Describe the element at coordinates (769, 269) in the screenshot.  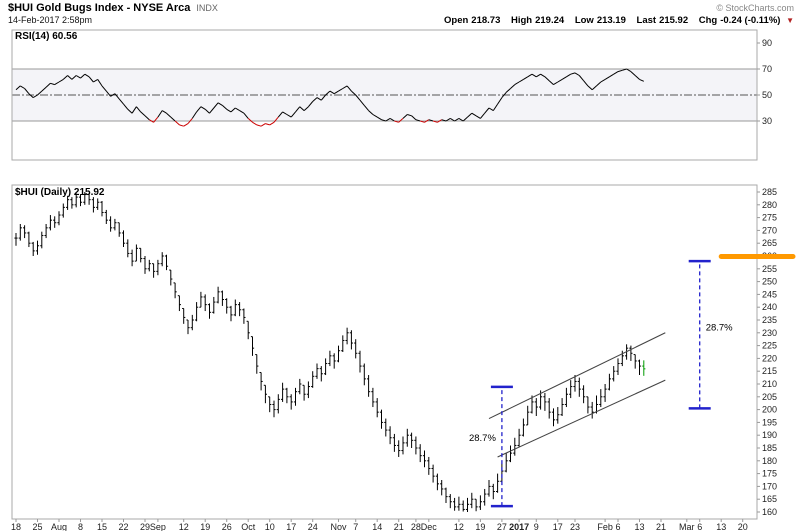
I see `svg-text: 255` at that location.